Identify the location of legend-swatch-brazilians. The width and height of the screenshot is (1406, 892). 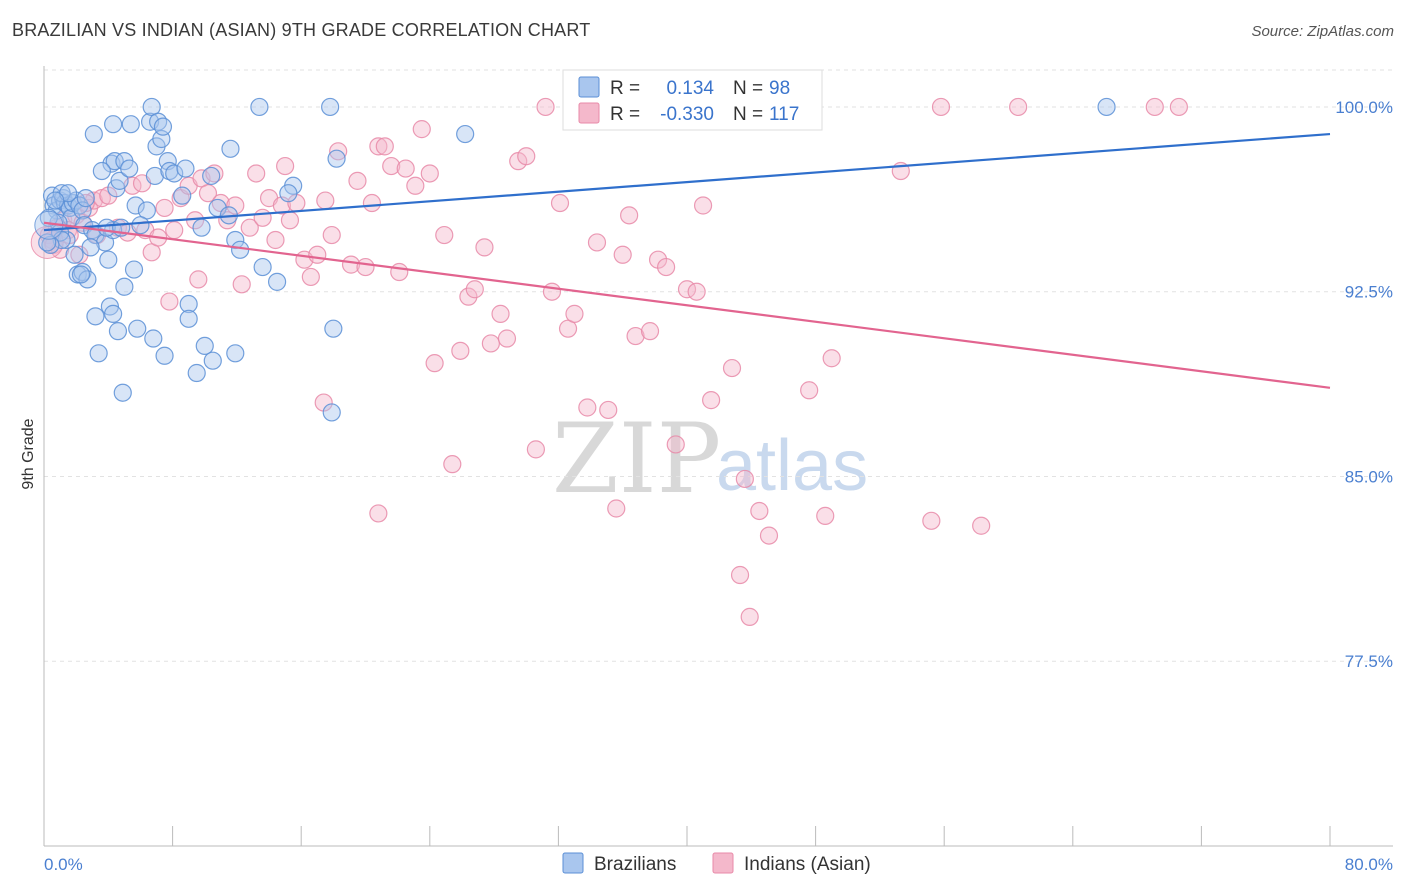
(589, 87).